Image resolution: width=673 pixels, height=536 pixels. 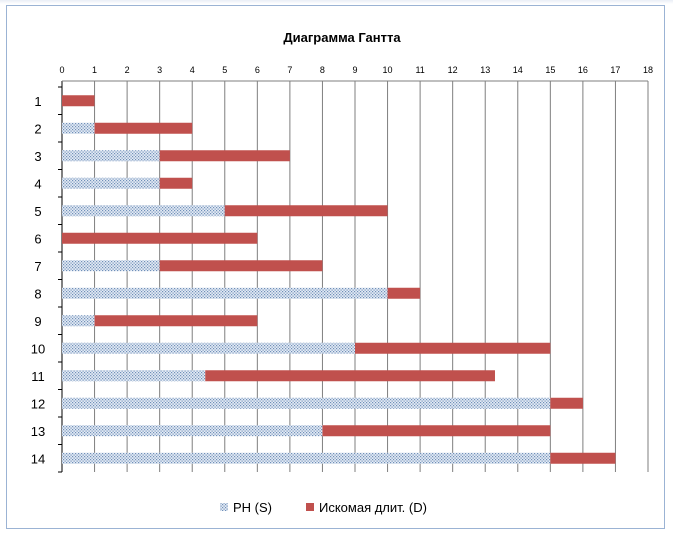 I want to click on x-tick-label: 15, so click(x=550, y=70).